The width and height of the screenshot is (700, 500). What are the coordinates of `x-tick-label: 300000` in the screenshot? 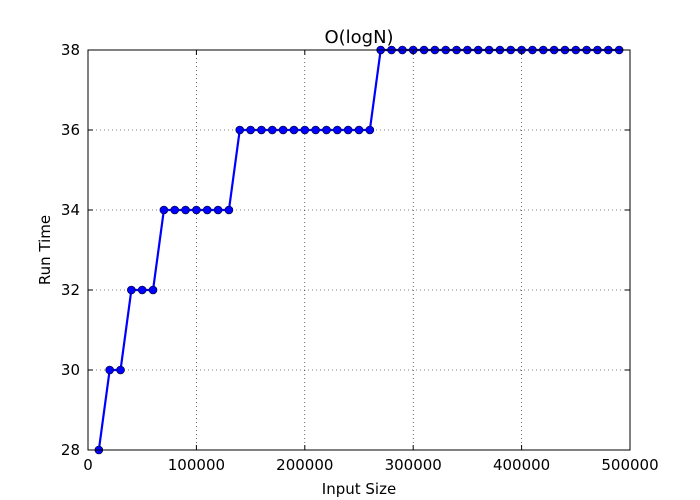 It's located at (413, 465).